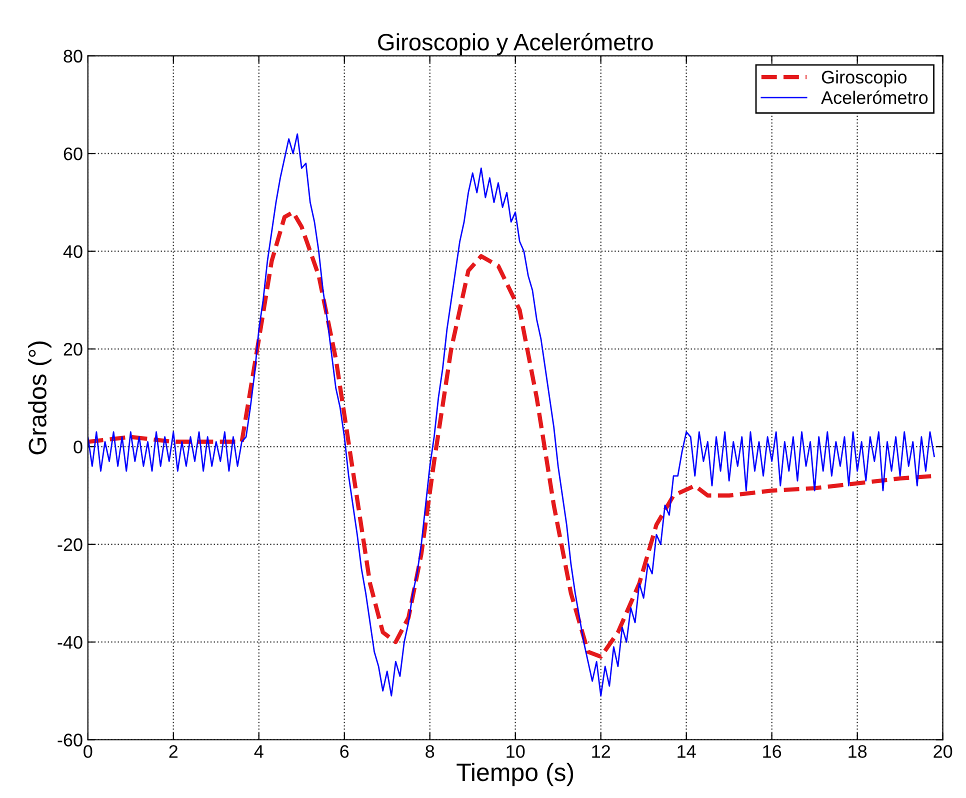  What do you see at coordinates (430, 751) in the screenshot?
I see `x-tick-label: 8` at bounding box center [430, 751].